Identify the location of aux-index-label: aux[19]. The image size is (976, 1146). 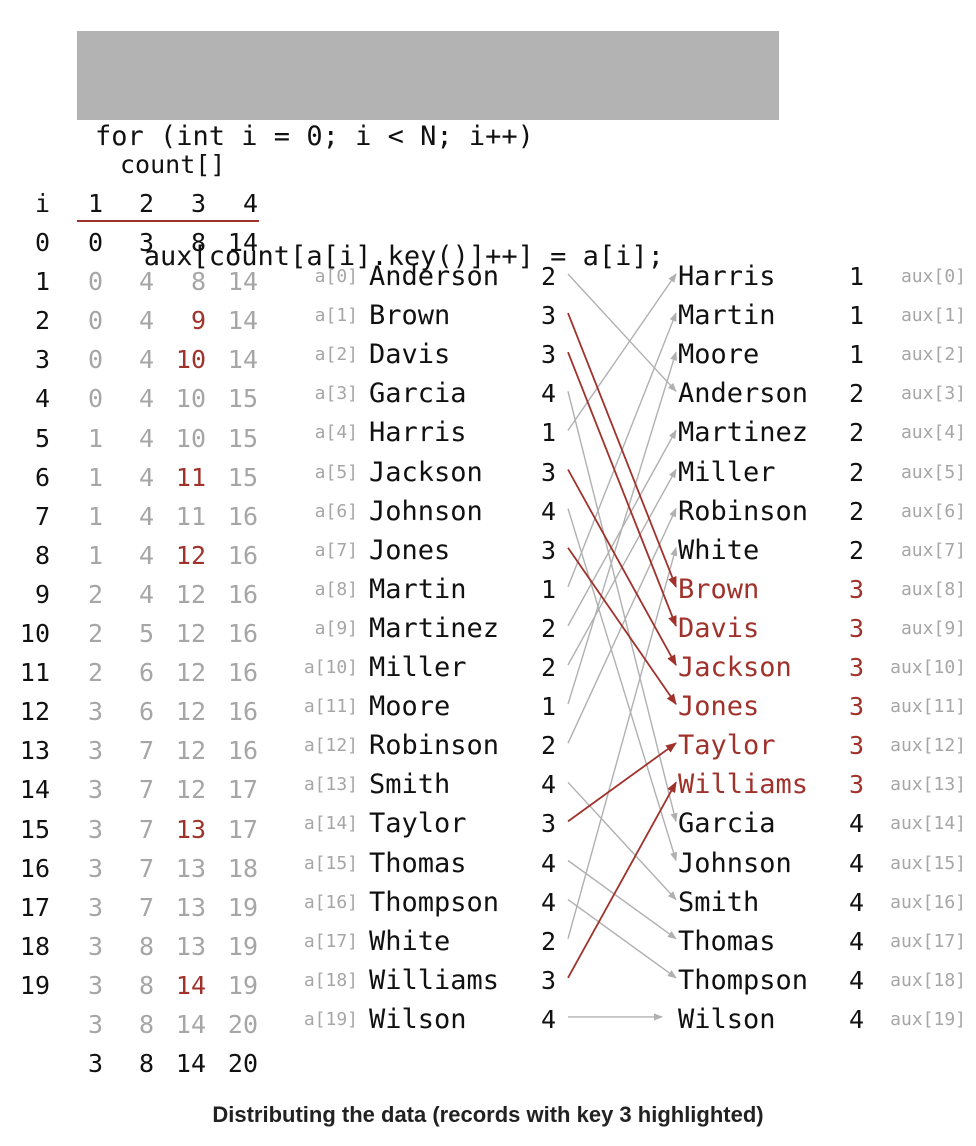
(928, 1019).